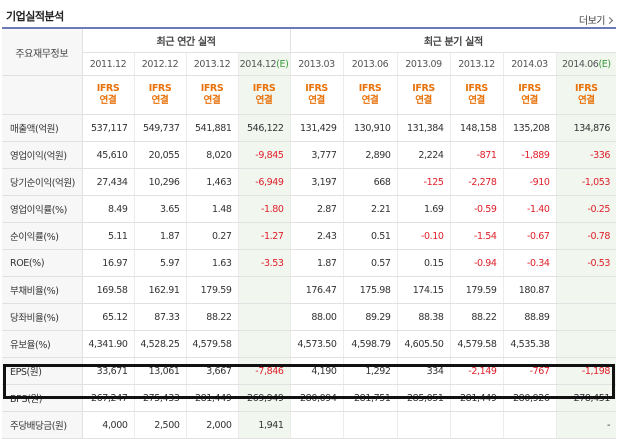 The width and height of the screenshot is (620, 439). Describe the element at coordinates (42, 128) in the screenshot. I see `row-label: 매출액(억원)` at that location.